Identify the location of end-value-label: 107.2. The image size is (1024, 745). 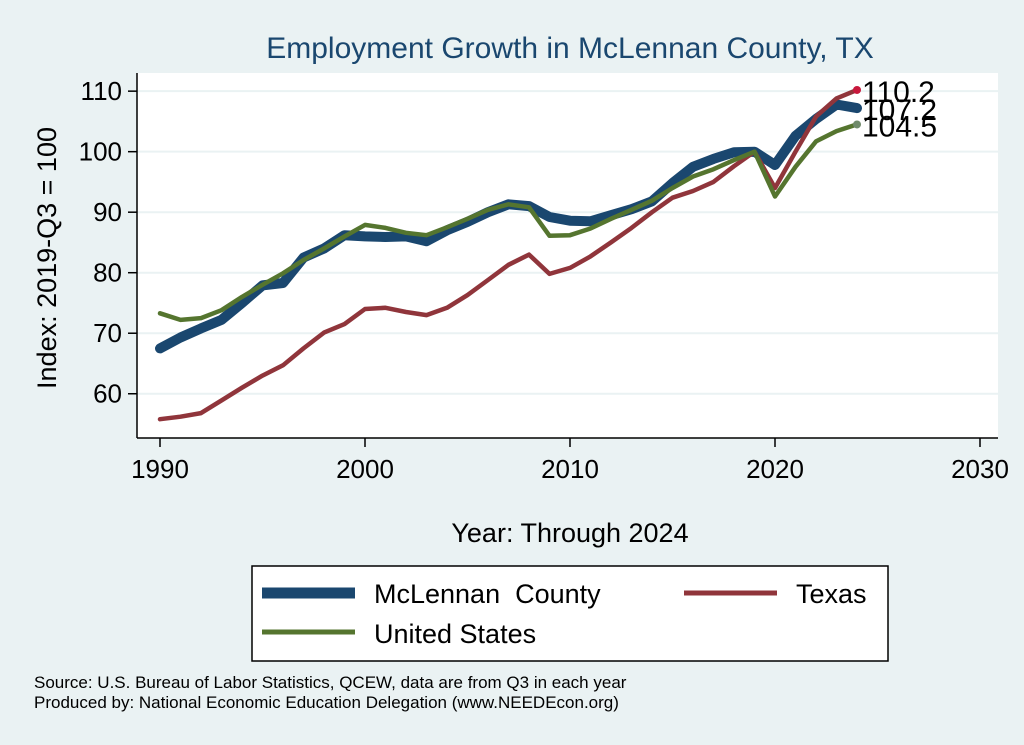
(899, 110).